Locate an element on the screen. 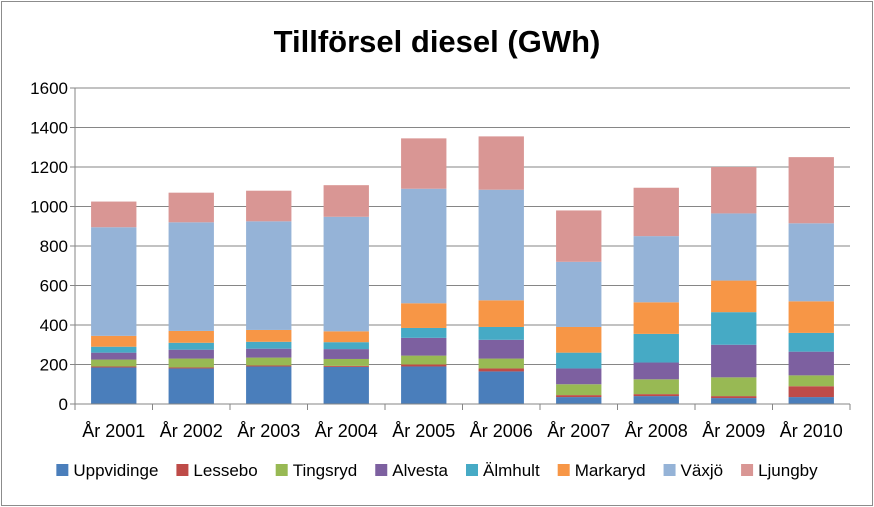 The height and width of the screenshot is (507, 874). legend-item: Växjö is located at coordinates (693, 470).